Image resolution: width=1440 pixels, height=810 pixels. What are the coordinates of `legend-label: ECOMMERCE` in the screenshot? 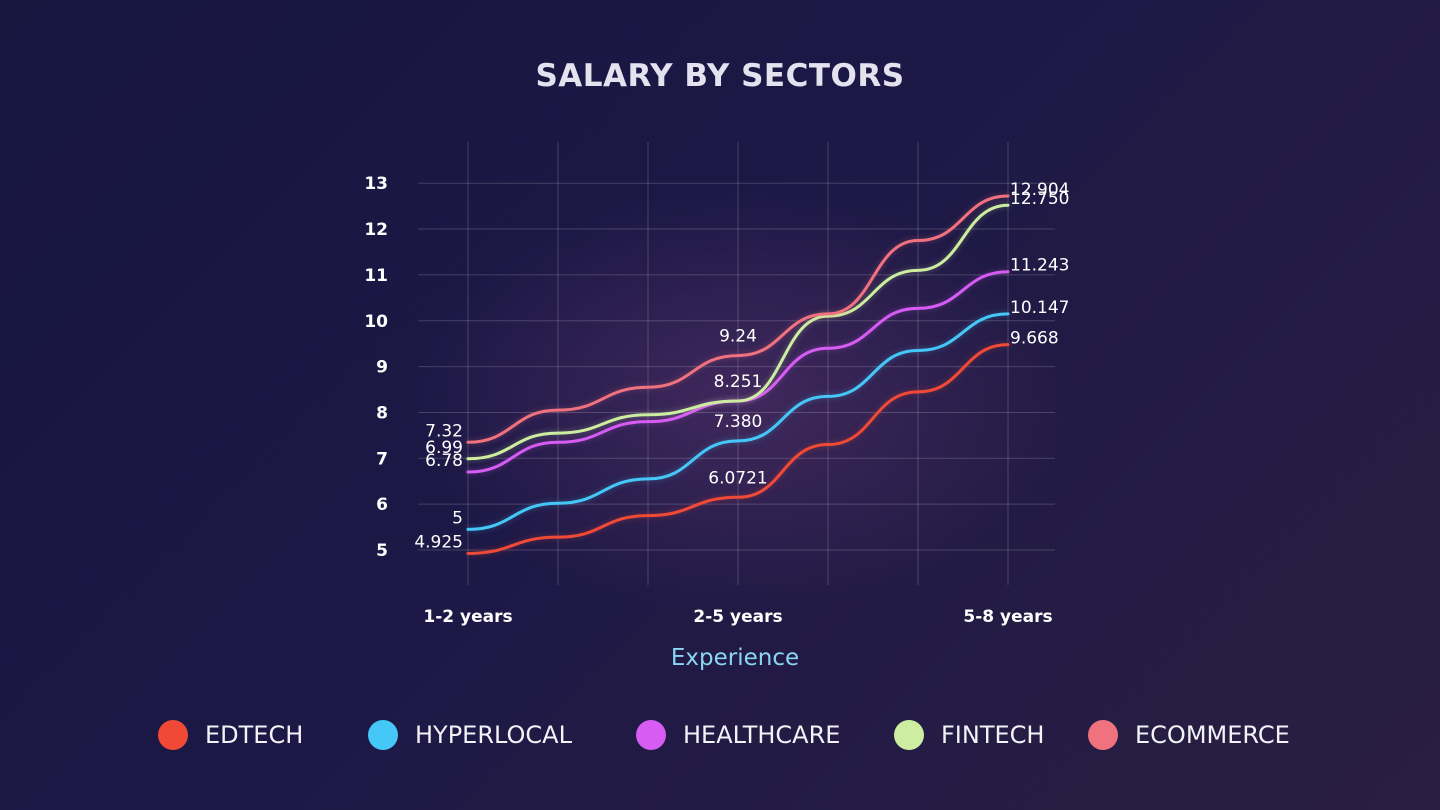 It's located at (1212, 735).